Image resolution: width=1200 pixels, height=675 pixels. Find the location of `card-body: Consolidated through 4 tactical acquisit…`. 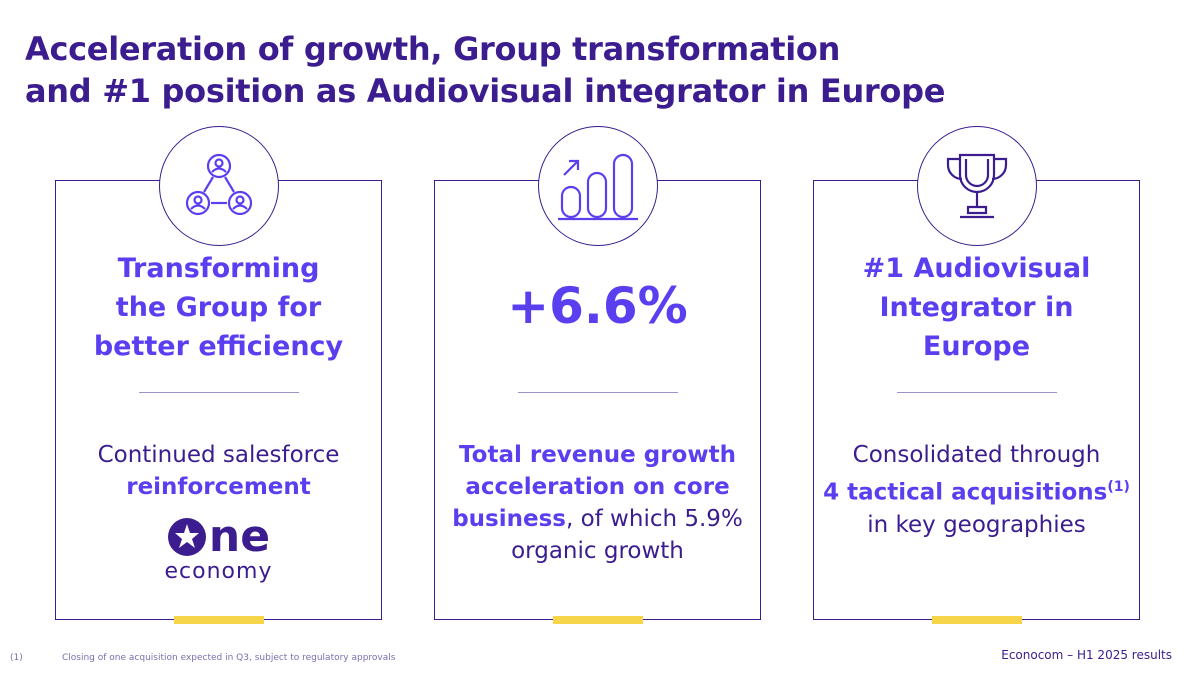

card-body: Consolidated through 4 tactical acquisit… is located at coordinates (976, 490).